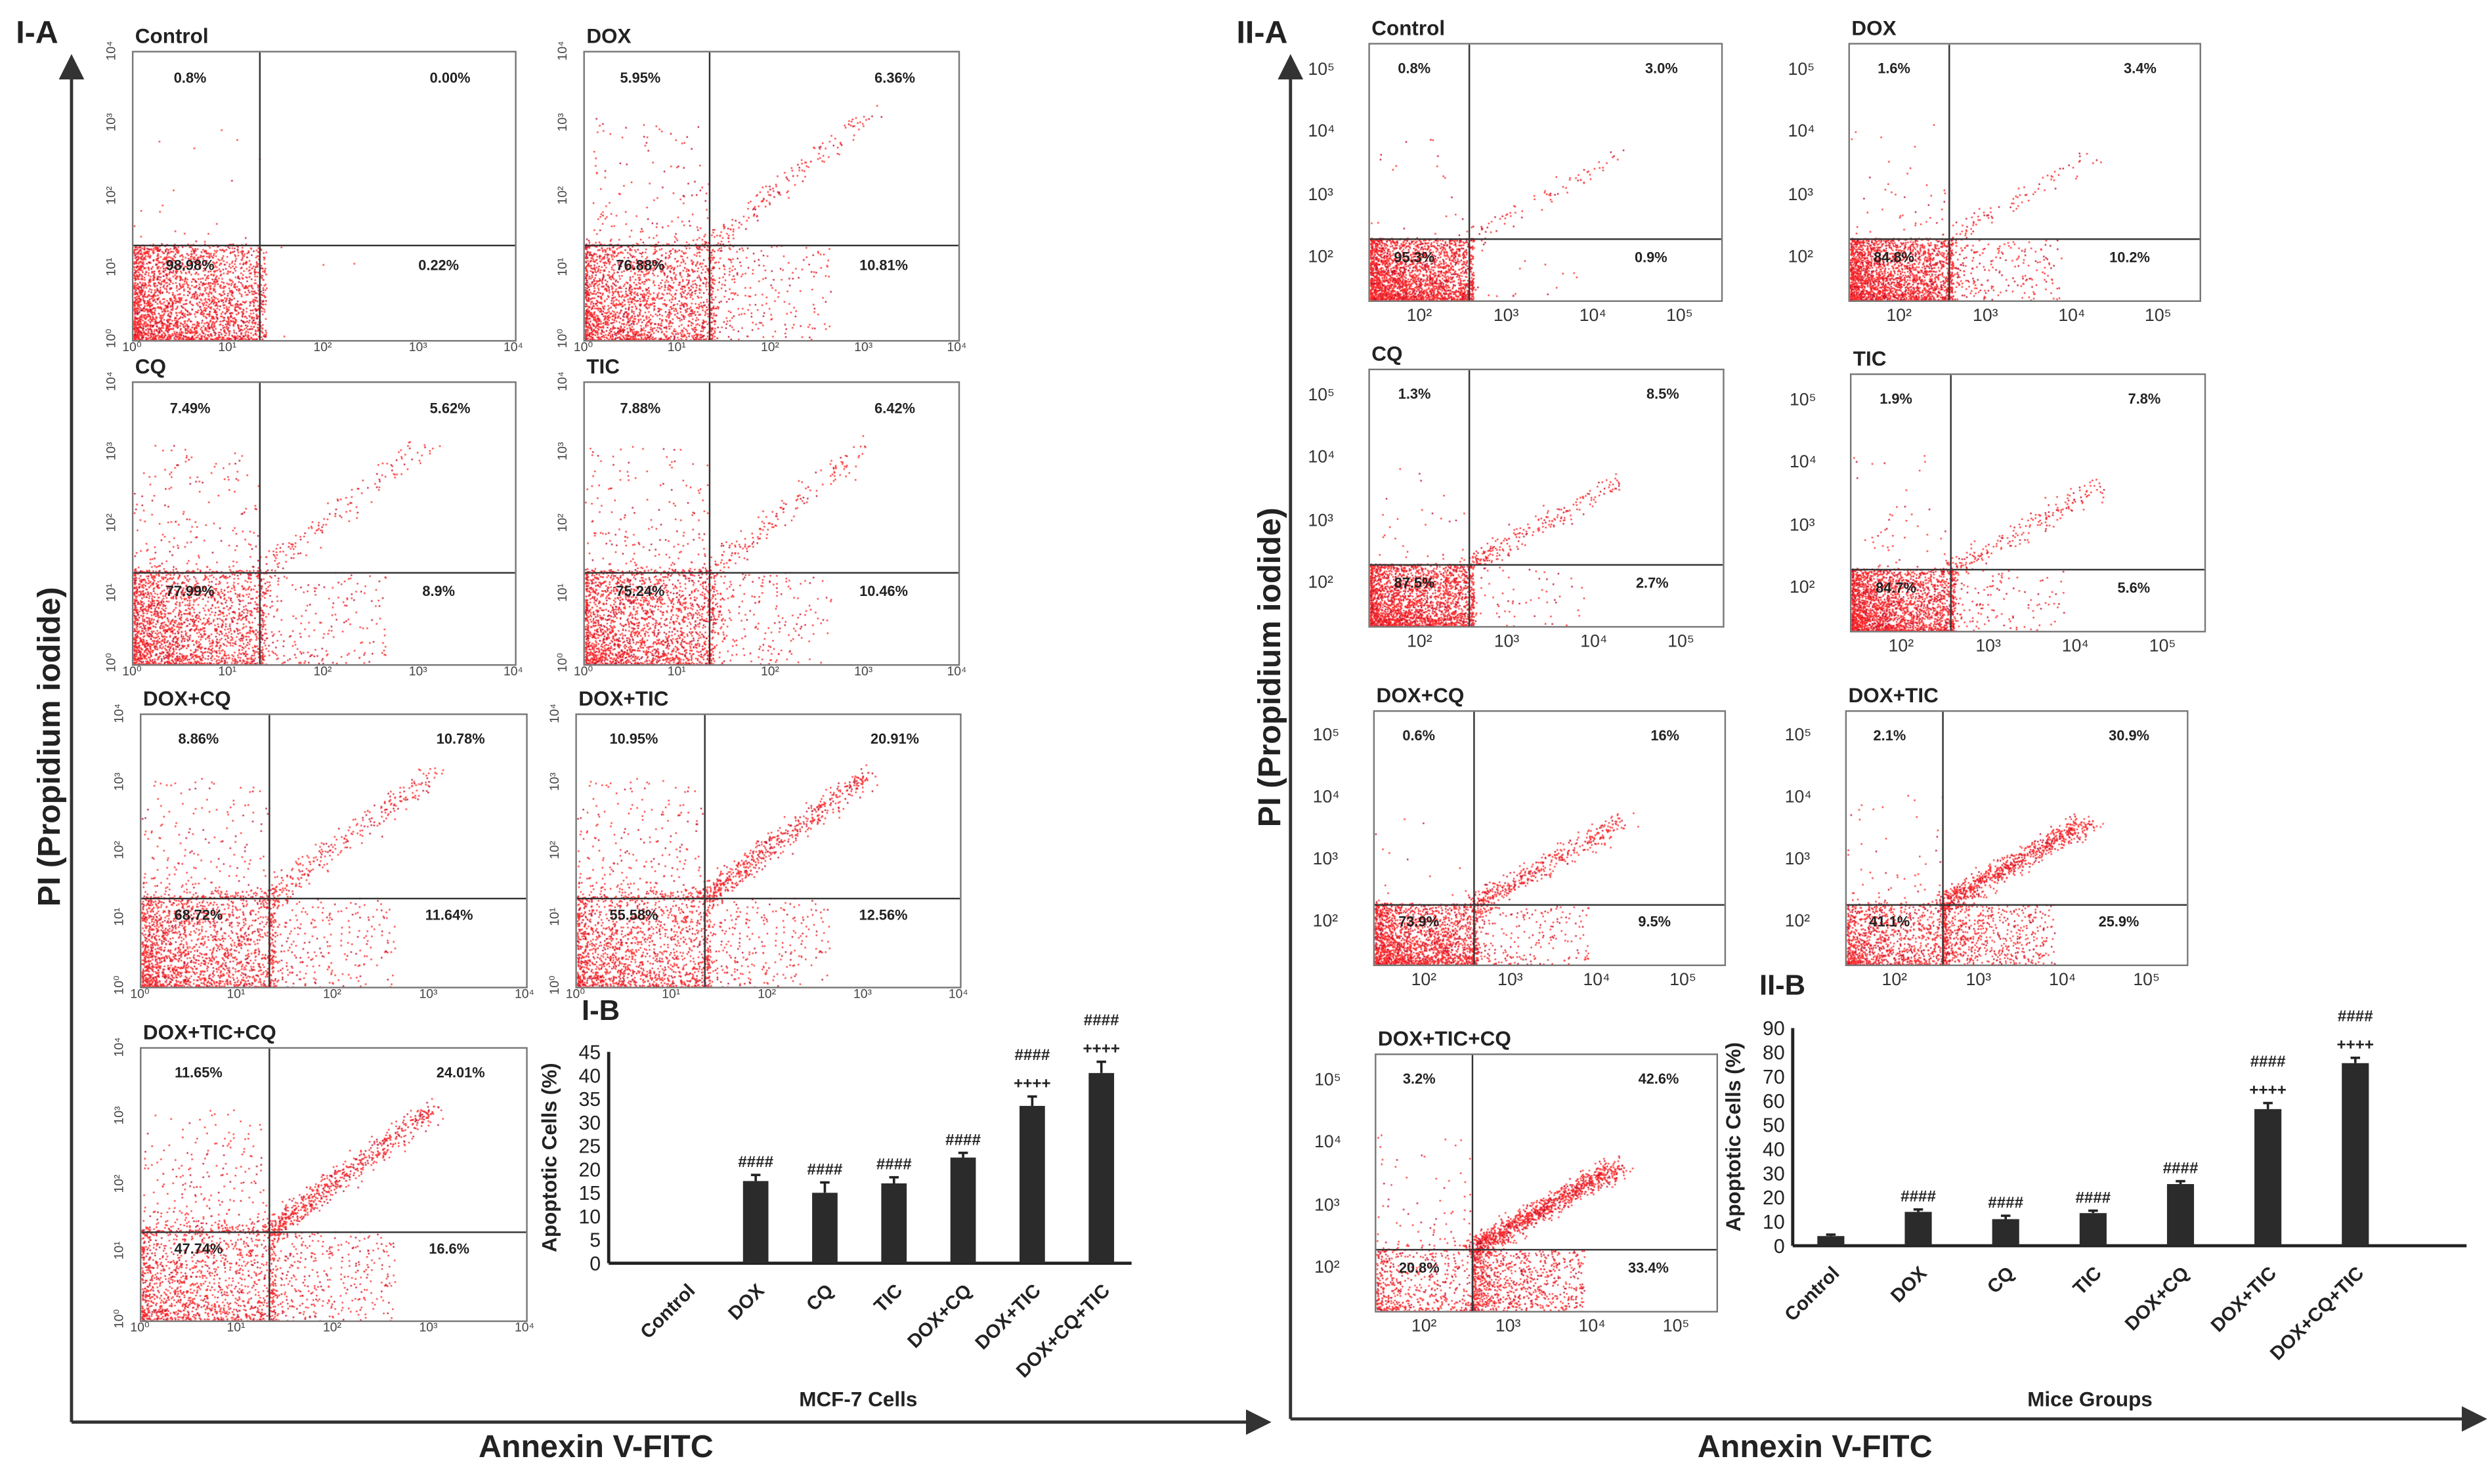  Describe the element at coordinates (324, 196) in the screenshot. I see `dot-plot: 0.8% 0.00% 98.98% 0.22%` at that location.